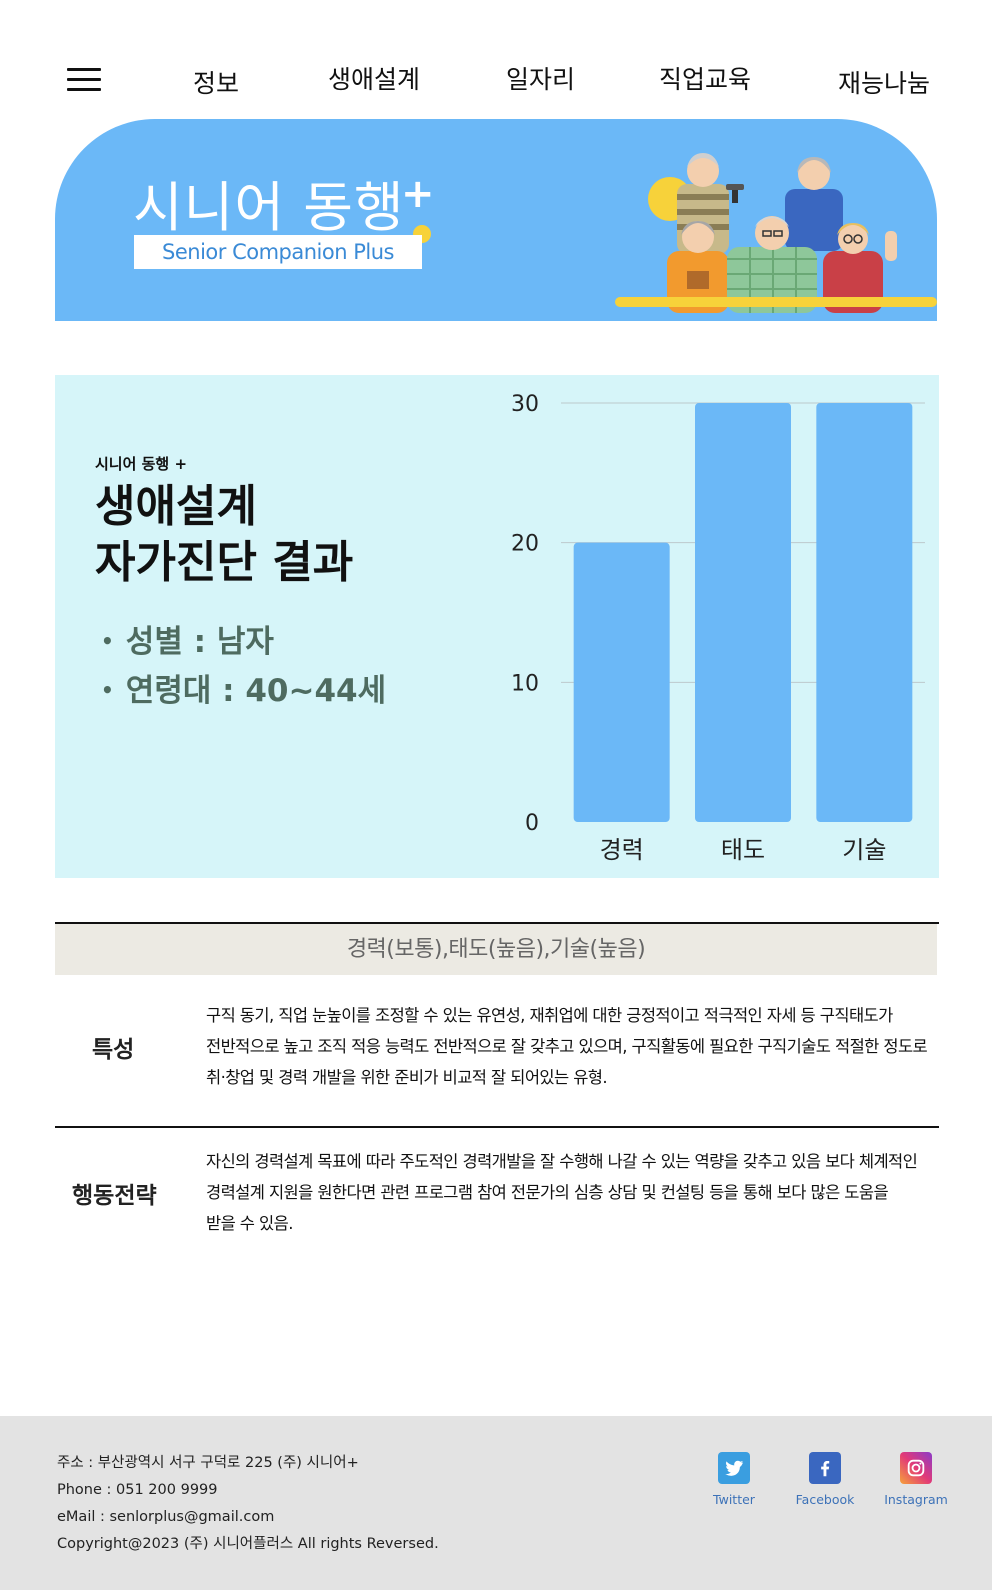 This screenshot has height=1590, width=992. Describe the element at coordinates (532, 823) in the screenshot. I see `y-tick-label: 0` at that location.